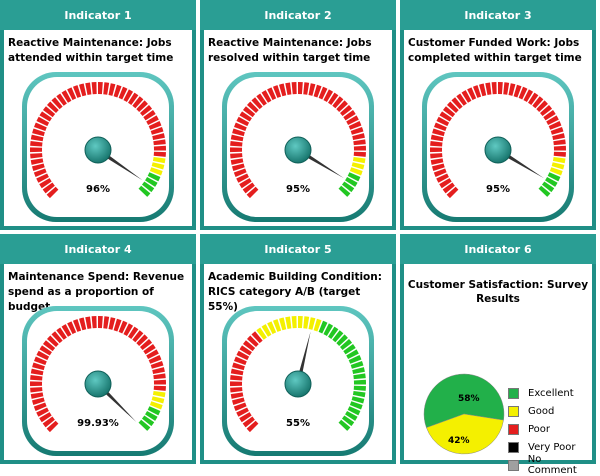 Image resolution: width=600 pixels, height=476 pixels. I want to click on legend-item-no-comment: No Comment, so click(550, 465).